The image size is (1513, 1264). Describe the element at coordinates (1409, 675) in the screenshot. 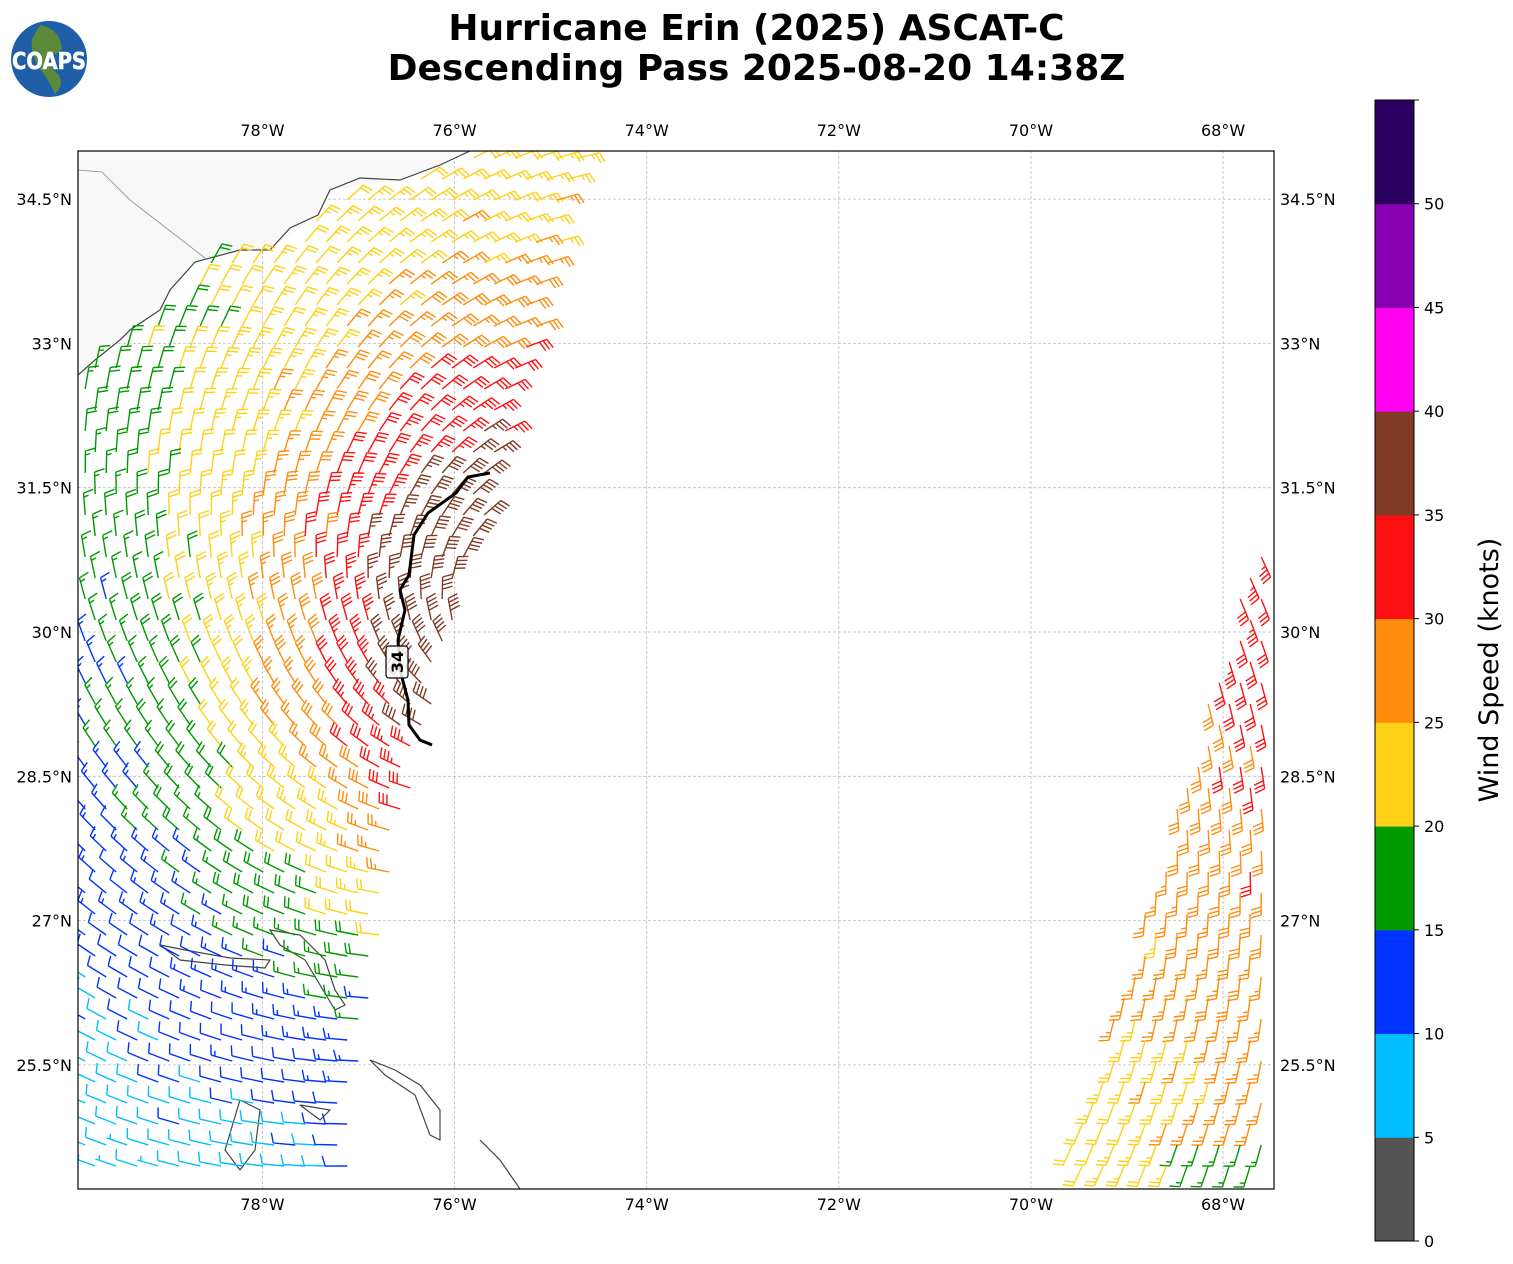

I see `colorbar: 0 5 10 15 20 25 30 35 40 45 50` at that location.